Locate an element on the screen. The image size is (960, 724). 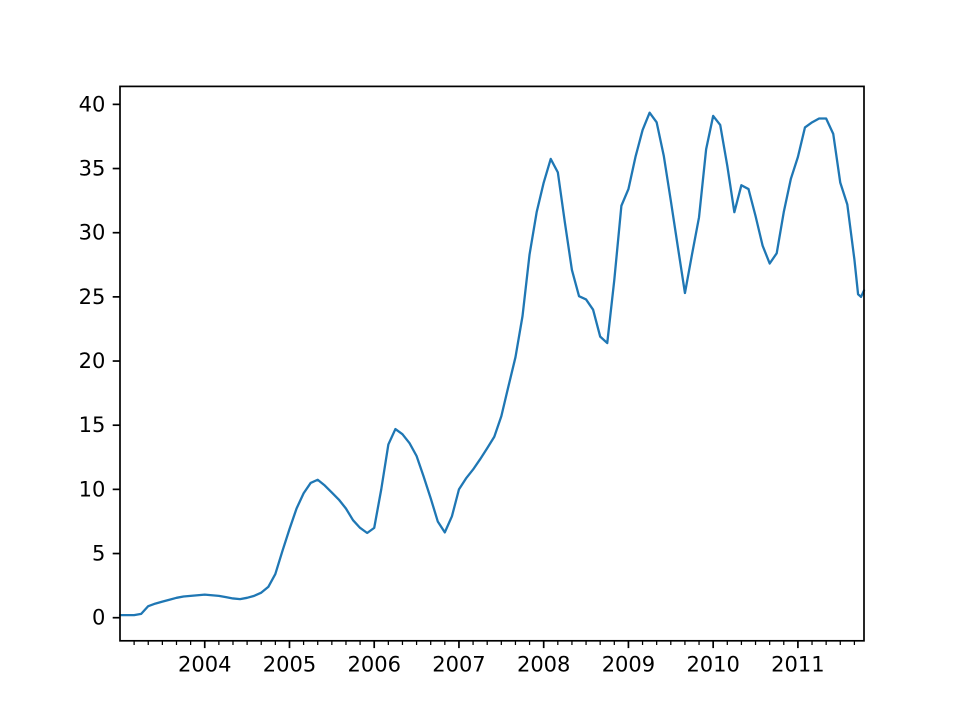
x-axis-tick-label: 2004 is located at coordinates (204, 665).